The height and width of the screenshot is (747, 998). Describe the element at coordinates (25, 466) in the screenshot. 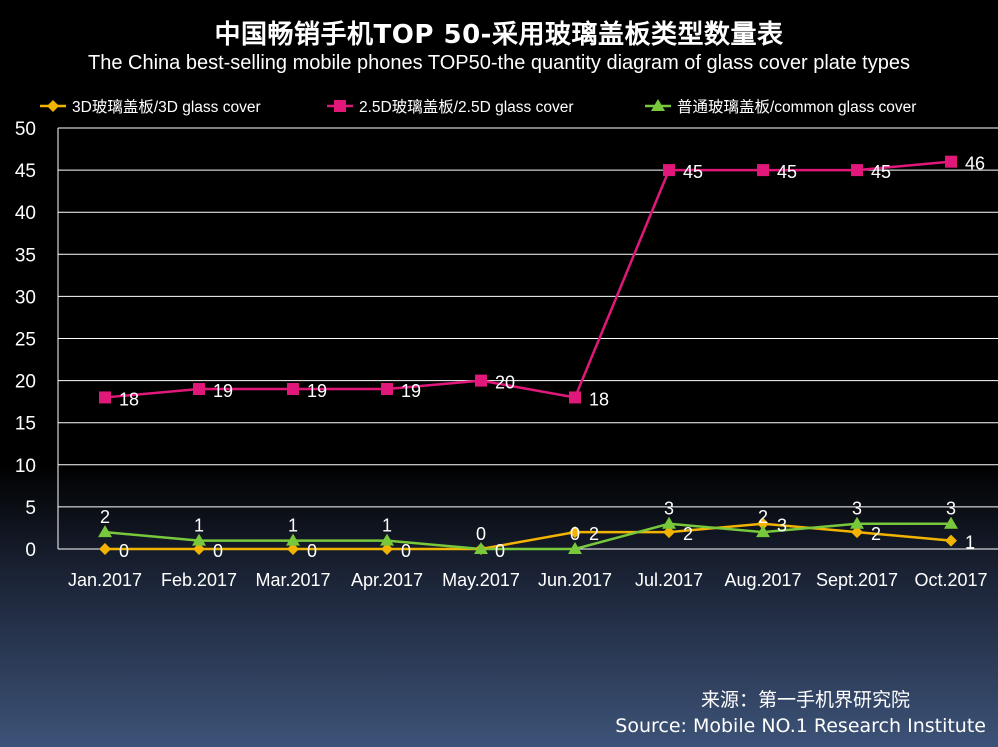

I see `y-tick-label: 10` at that location.